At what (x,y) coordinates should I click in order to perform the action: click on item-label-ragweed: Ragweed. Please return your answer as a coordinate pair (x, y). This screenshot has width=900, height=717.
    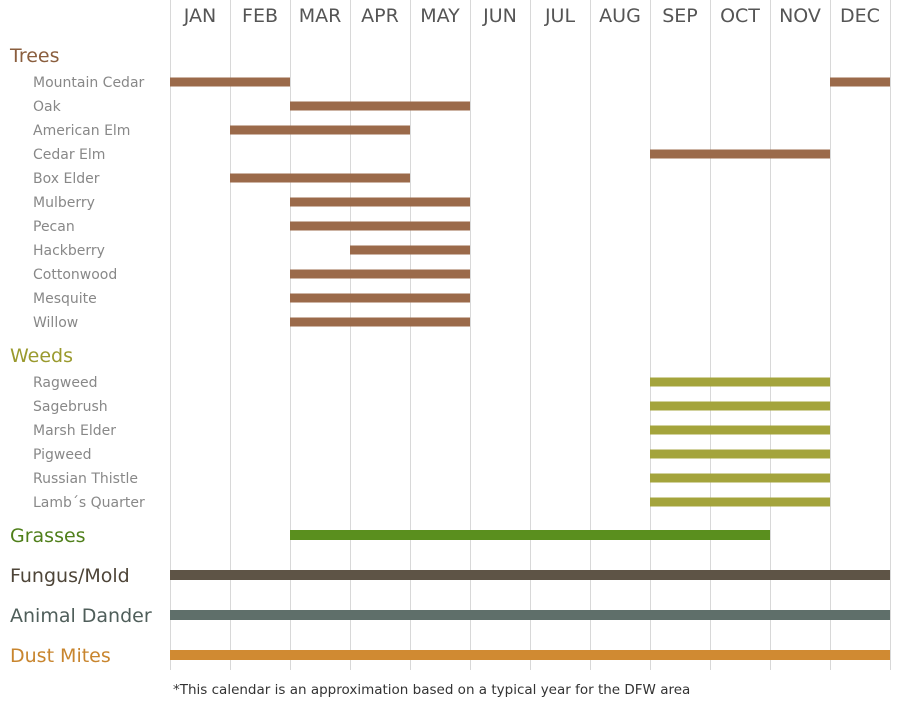
    Looking at the image, I should click on (65, 383).